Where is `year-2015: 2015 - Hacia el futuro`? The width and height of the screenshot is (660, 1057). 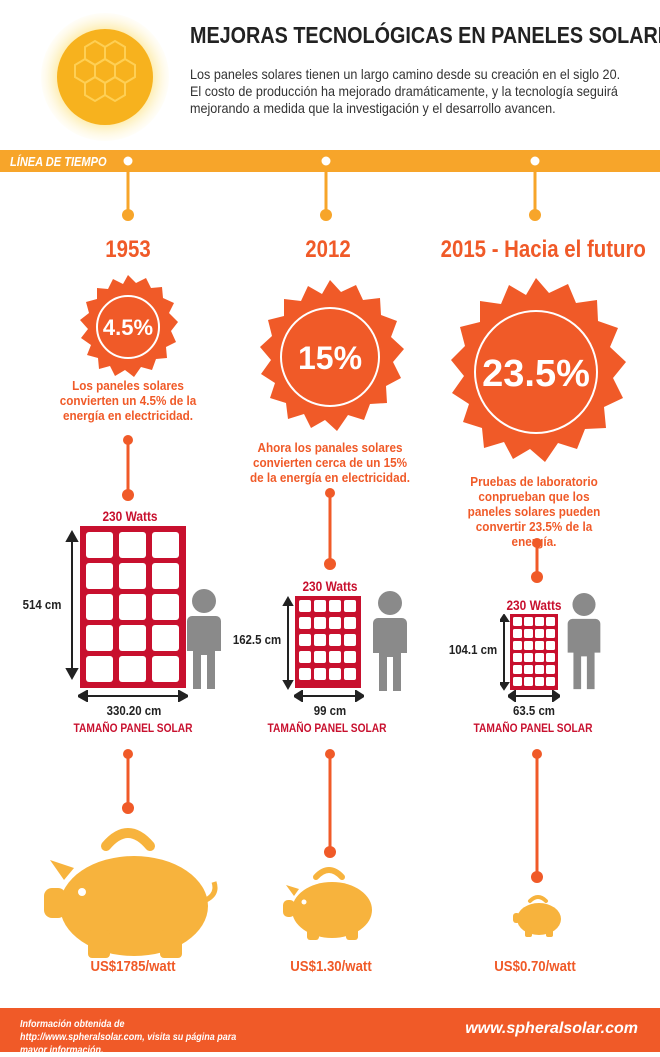 year-2015: 2015 - Hacia el futuro is located at coordinates (543, 249).